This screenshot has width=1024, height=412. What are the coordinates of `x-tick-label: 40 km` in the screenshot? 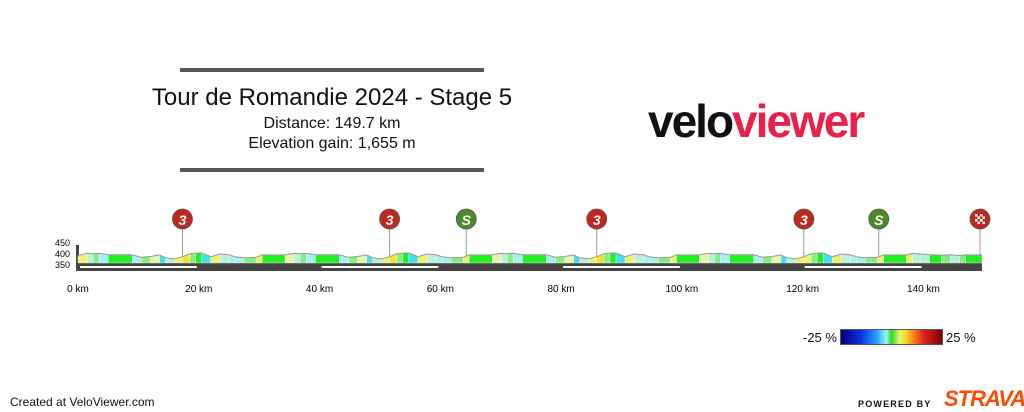 It's located at (319, 289).